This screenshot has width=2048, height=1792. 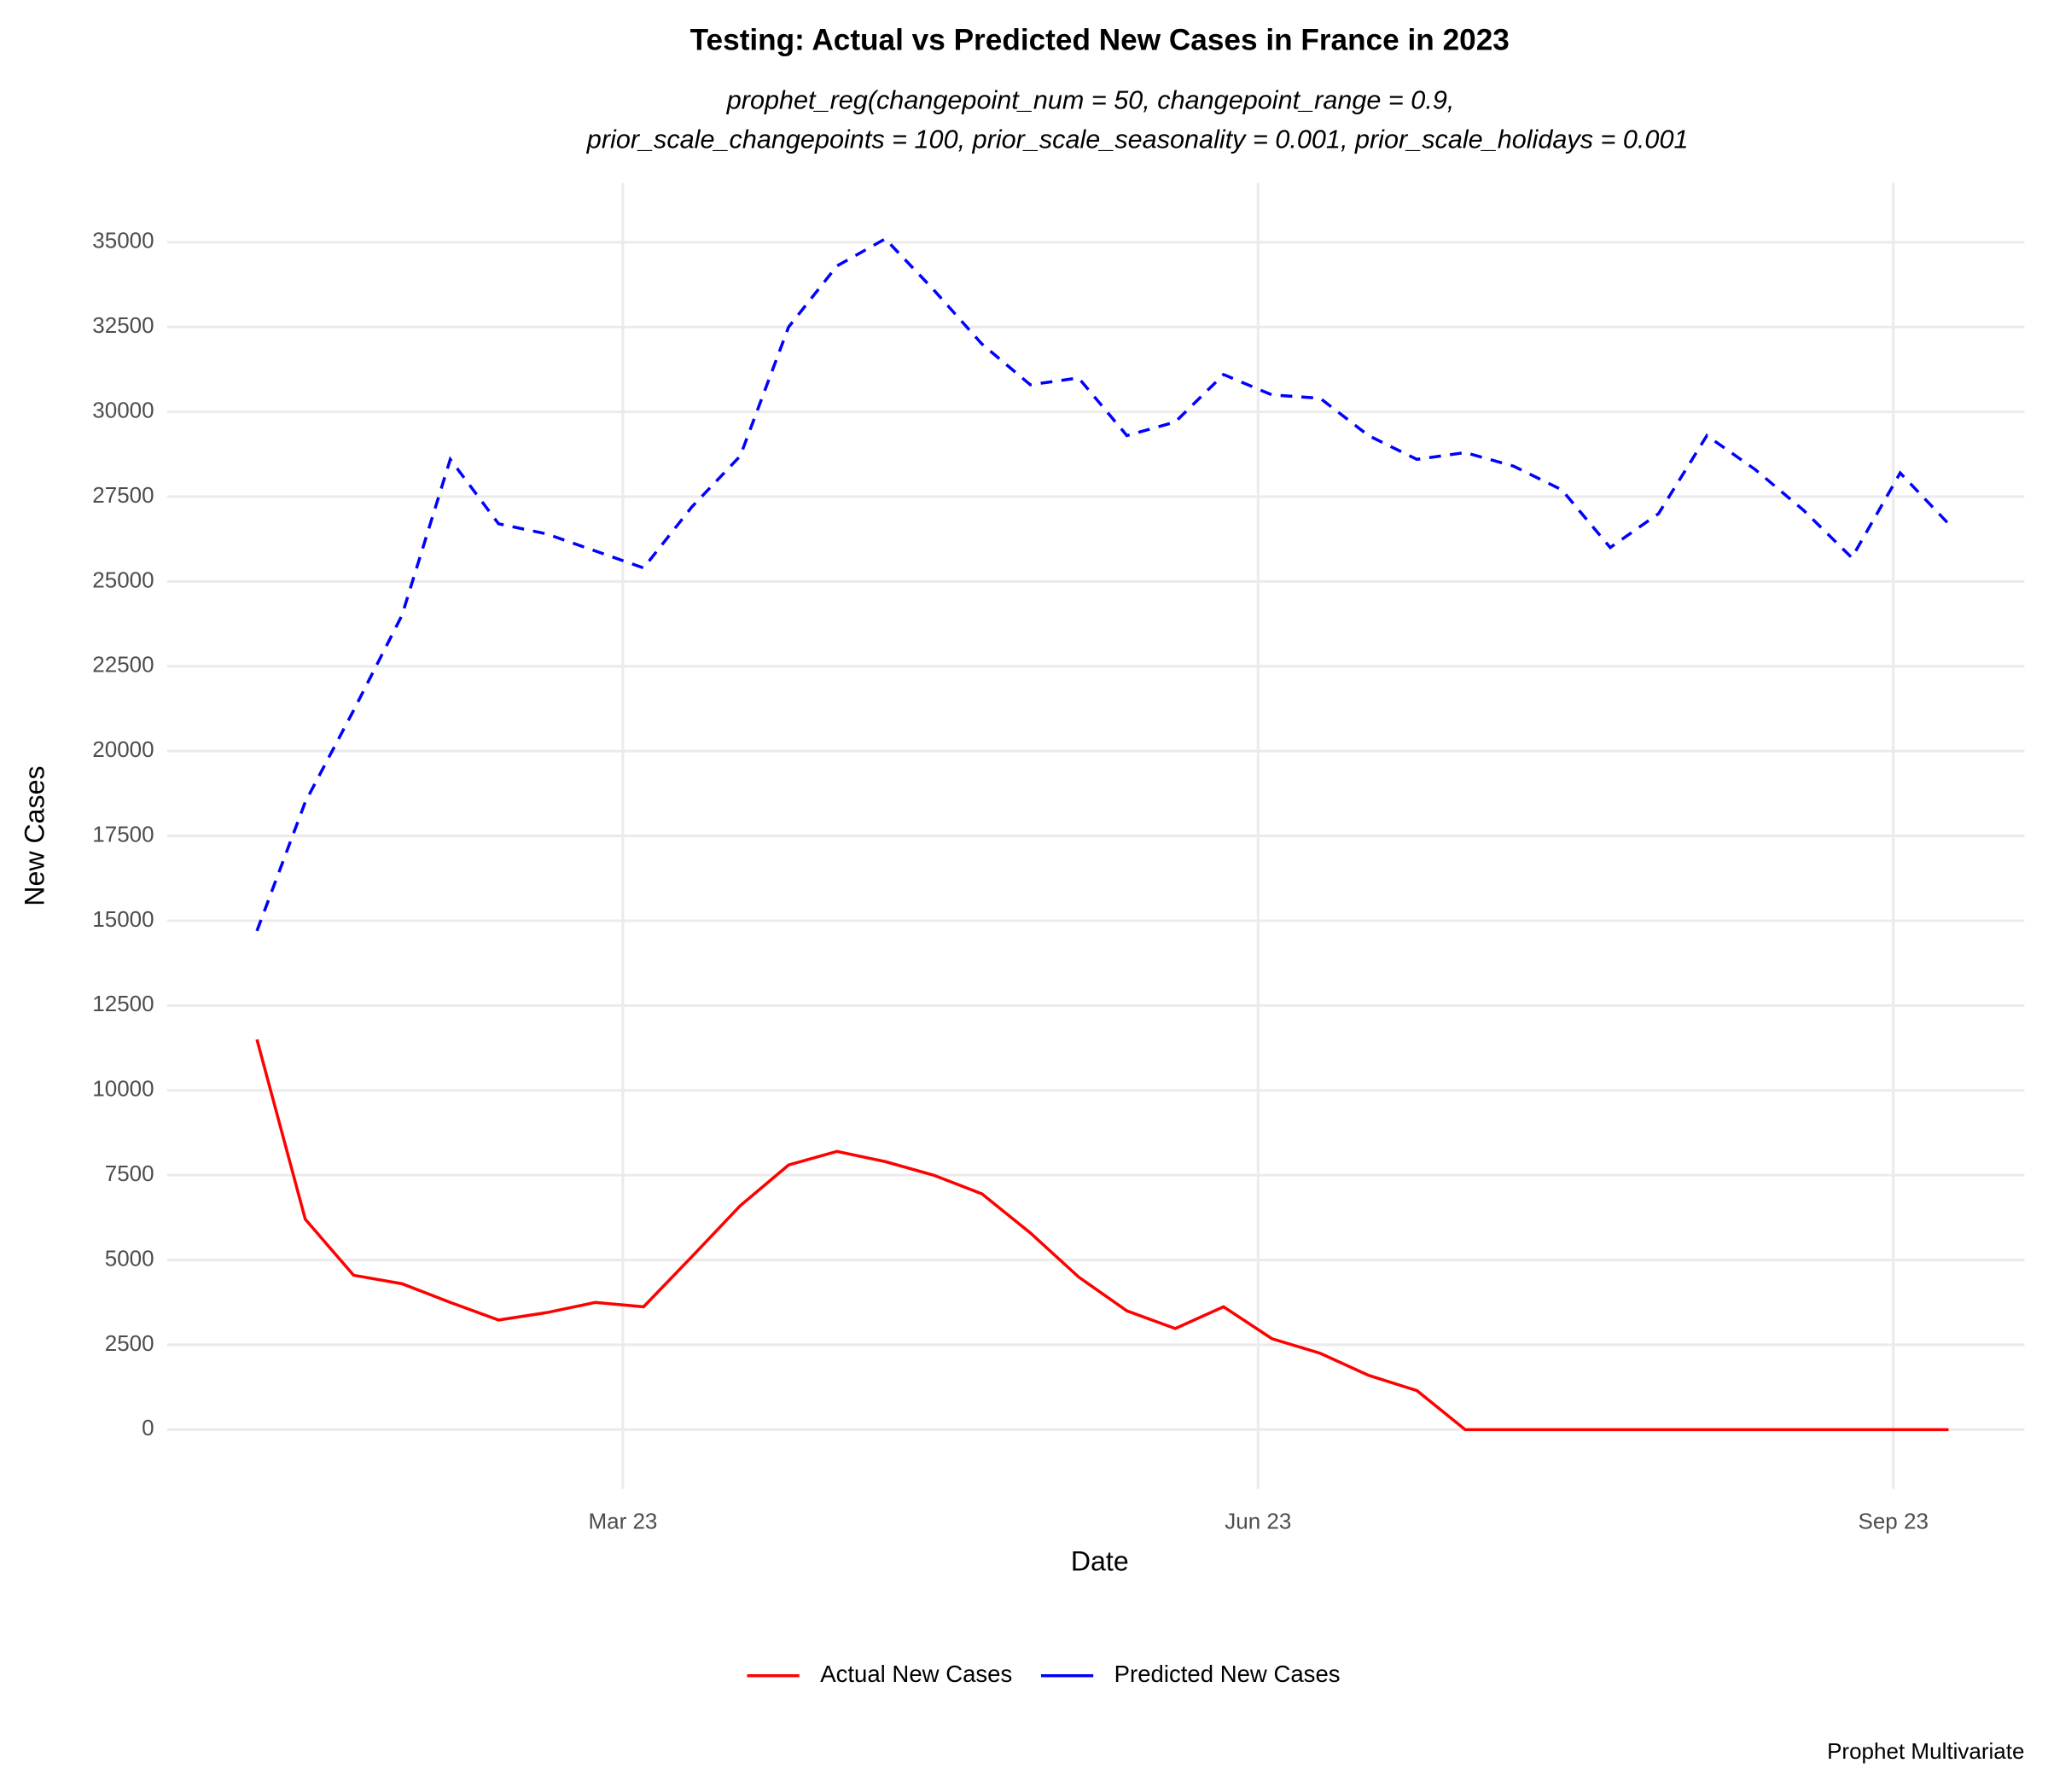 What do you see at coordinates (123, 1004) in the screenshot?
I see `y-tick-label: 12500` at bounding box center [123, 1004].